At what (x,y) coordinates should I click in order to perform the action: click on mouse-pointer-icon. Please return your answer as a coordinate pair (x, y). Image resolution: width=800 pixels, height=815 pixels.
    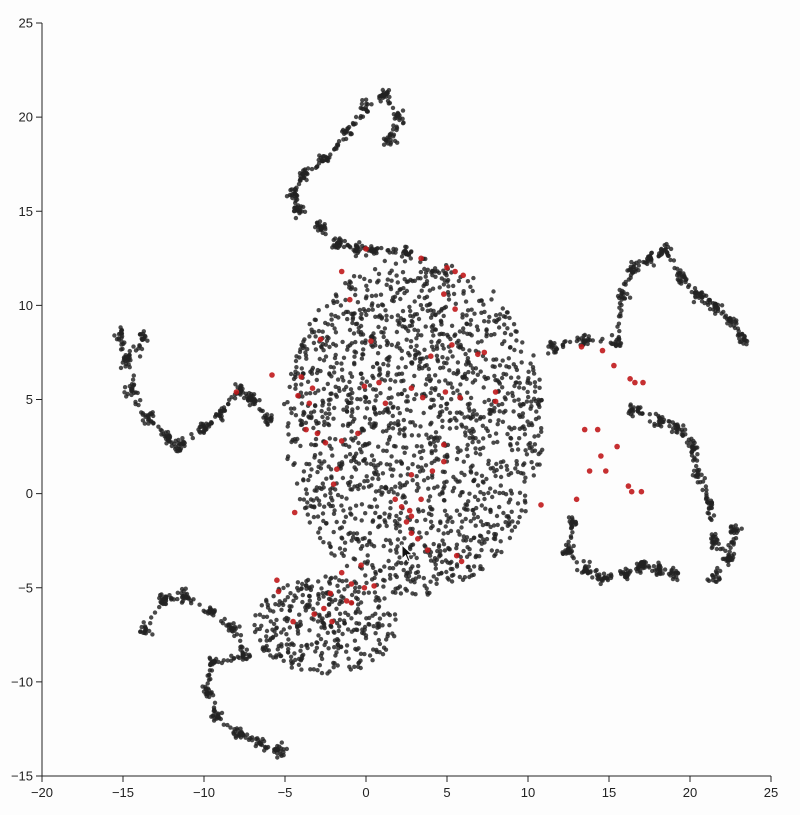
    Looking at the image, I should click on (407, 553).